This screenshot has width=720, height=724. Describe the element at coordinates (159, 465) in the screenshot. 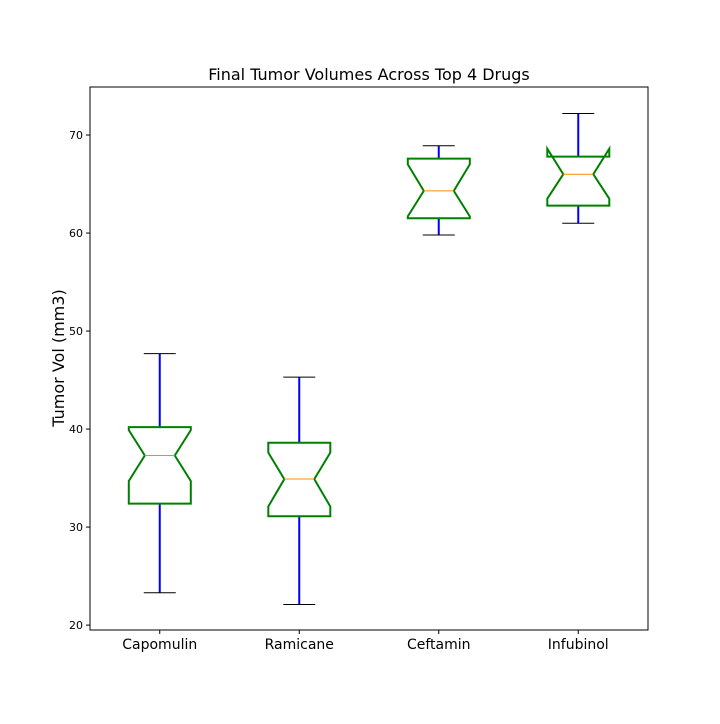

I see `box-capomulin` at that location.